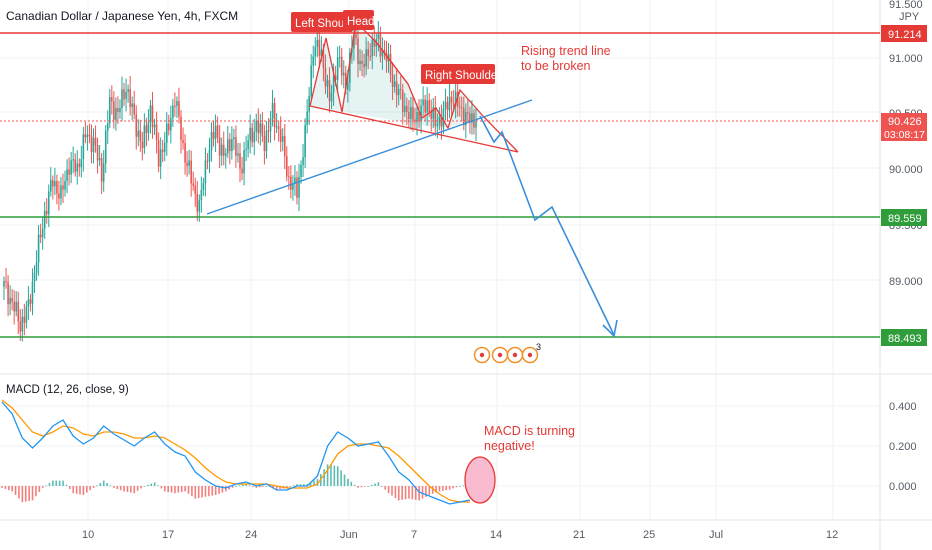 The height and width of the screenshot is (550, 932). I want to click on svg-text: 91.214, so click(905, 35).